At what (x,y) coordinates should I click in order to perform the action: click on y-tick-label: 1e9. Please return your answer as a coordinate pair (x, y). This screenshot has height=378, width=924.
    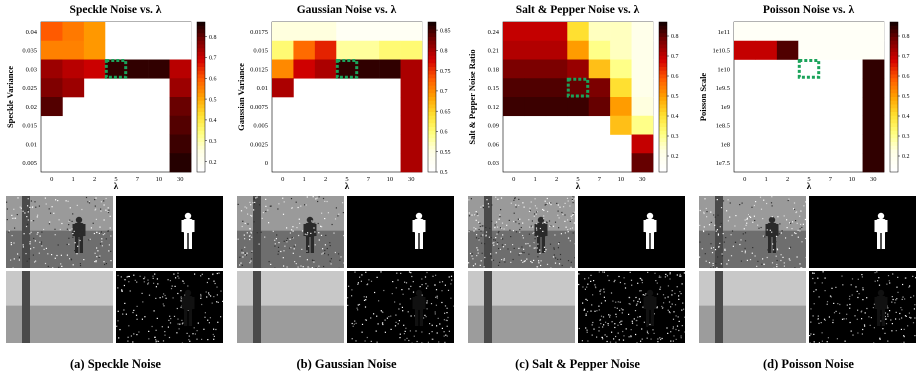
    Looking at the image, I should click on (725, 107).